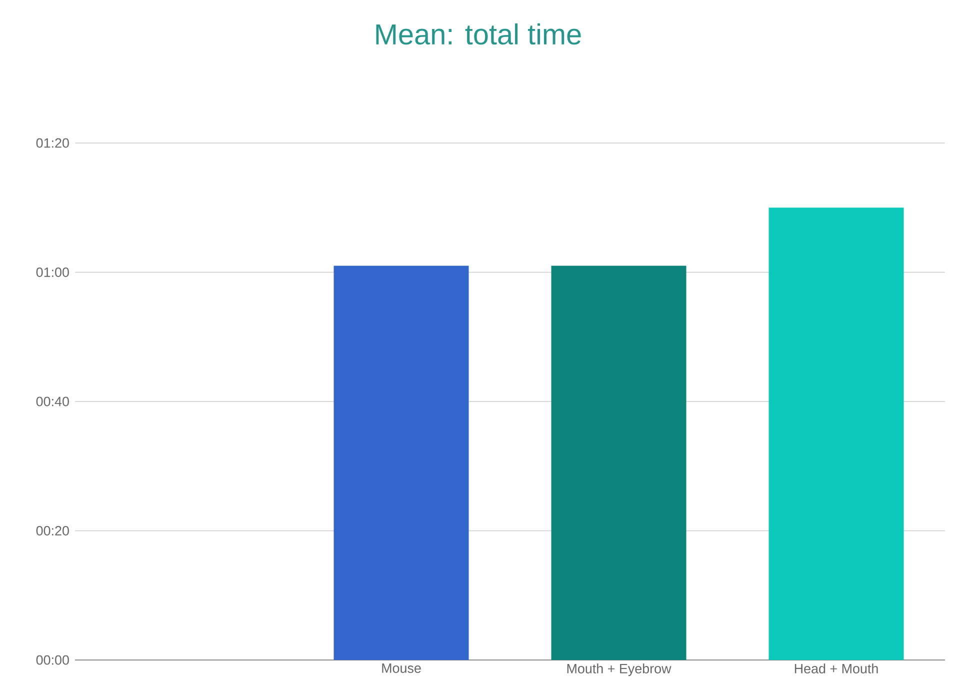 Image resolution: width=957 pixels, height=695 pixels. Describe the element at coordinates (52, 272) in the screenshot. I see `y-tick-label: 01:00` at that location.